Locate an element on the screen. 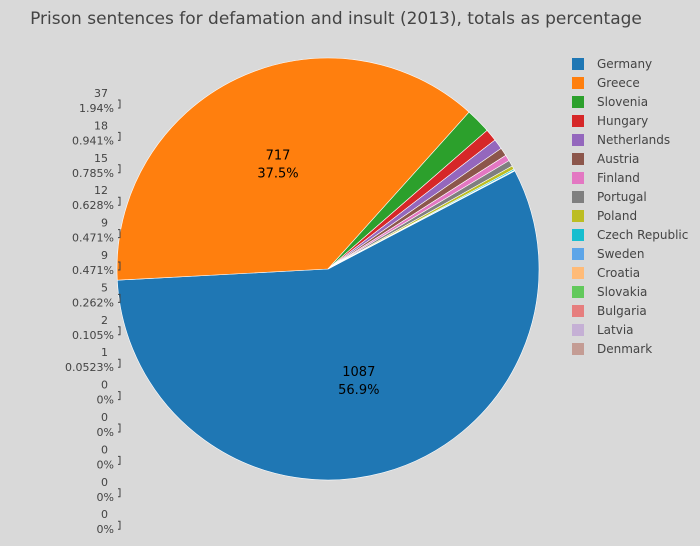  slice-value-greece: 717 is located at coordinates (278, 155).